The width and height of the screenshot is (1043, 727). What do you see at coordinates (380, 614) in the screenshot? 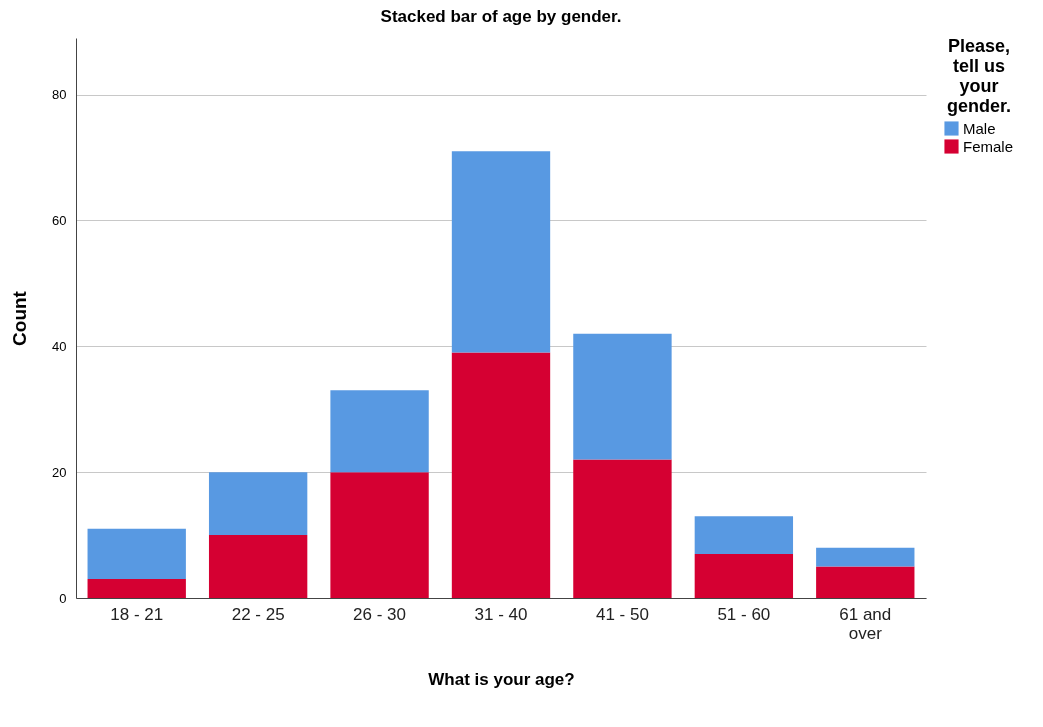
I see `x-tick-label: 26 - 30` at bounding box center [380, 614].